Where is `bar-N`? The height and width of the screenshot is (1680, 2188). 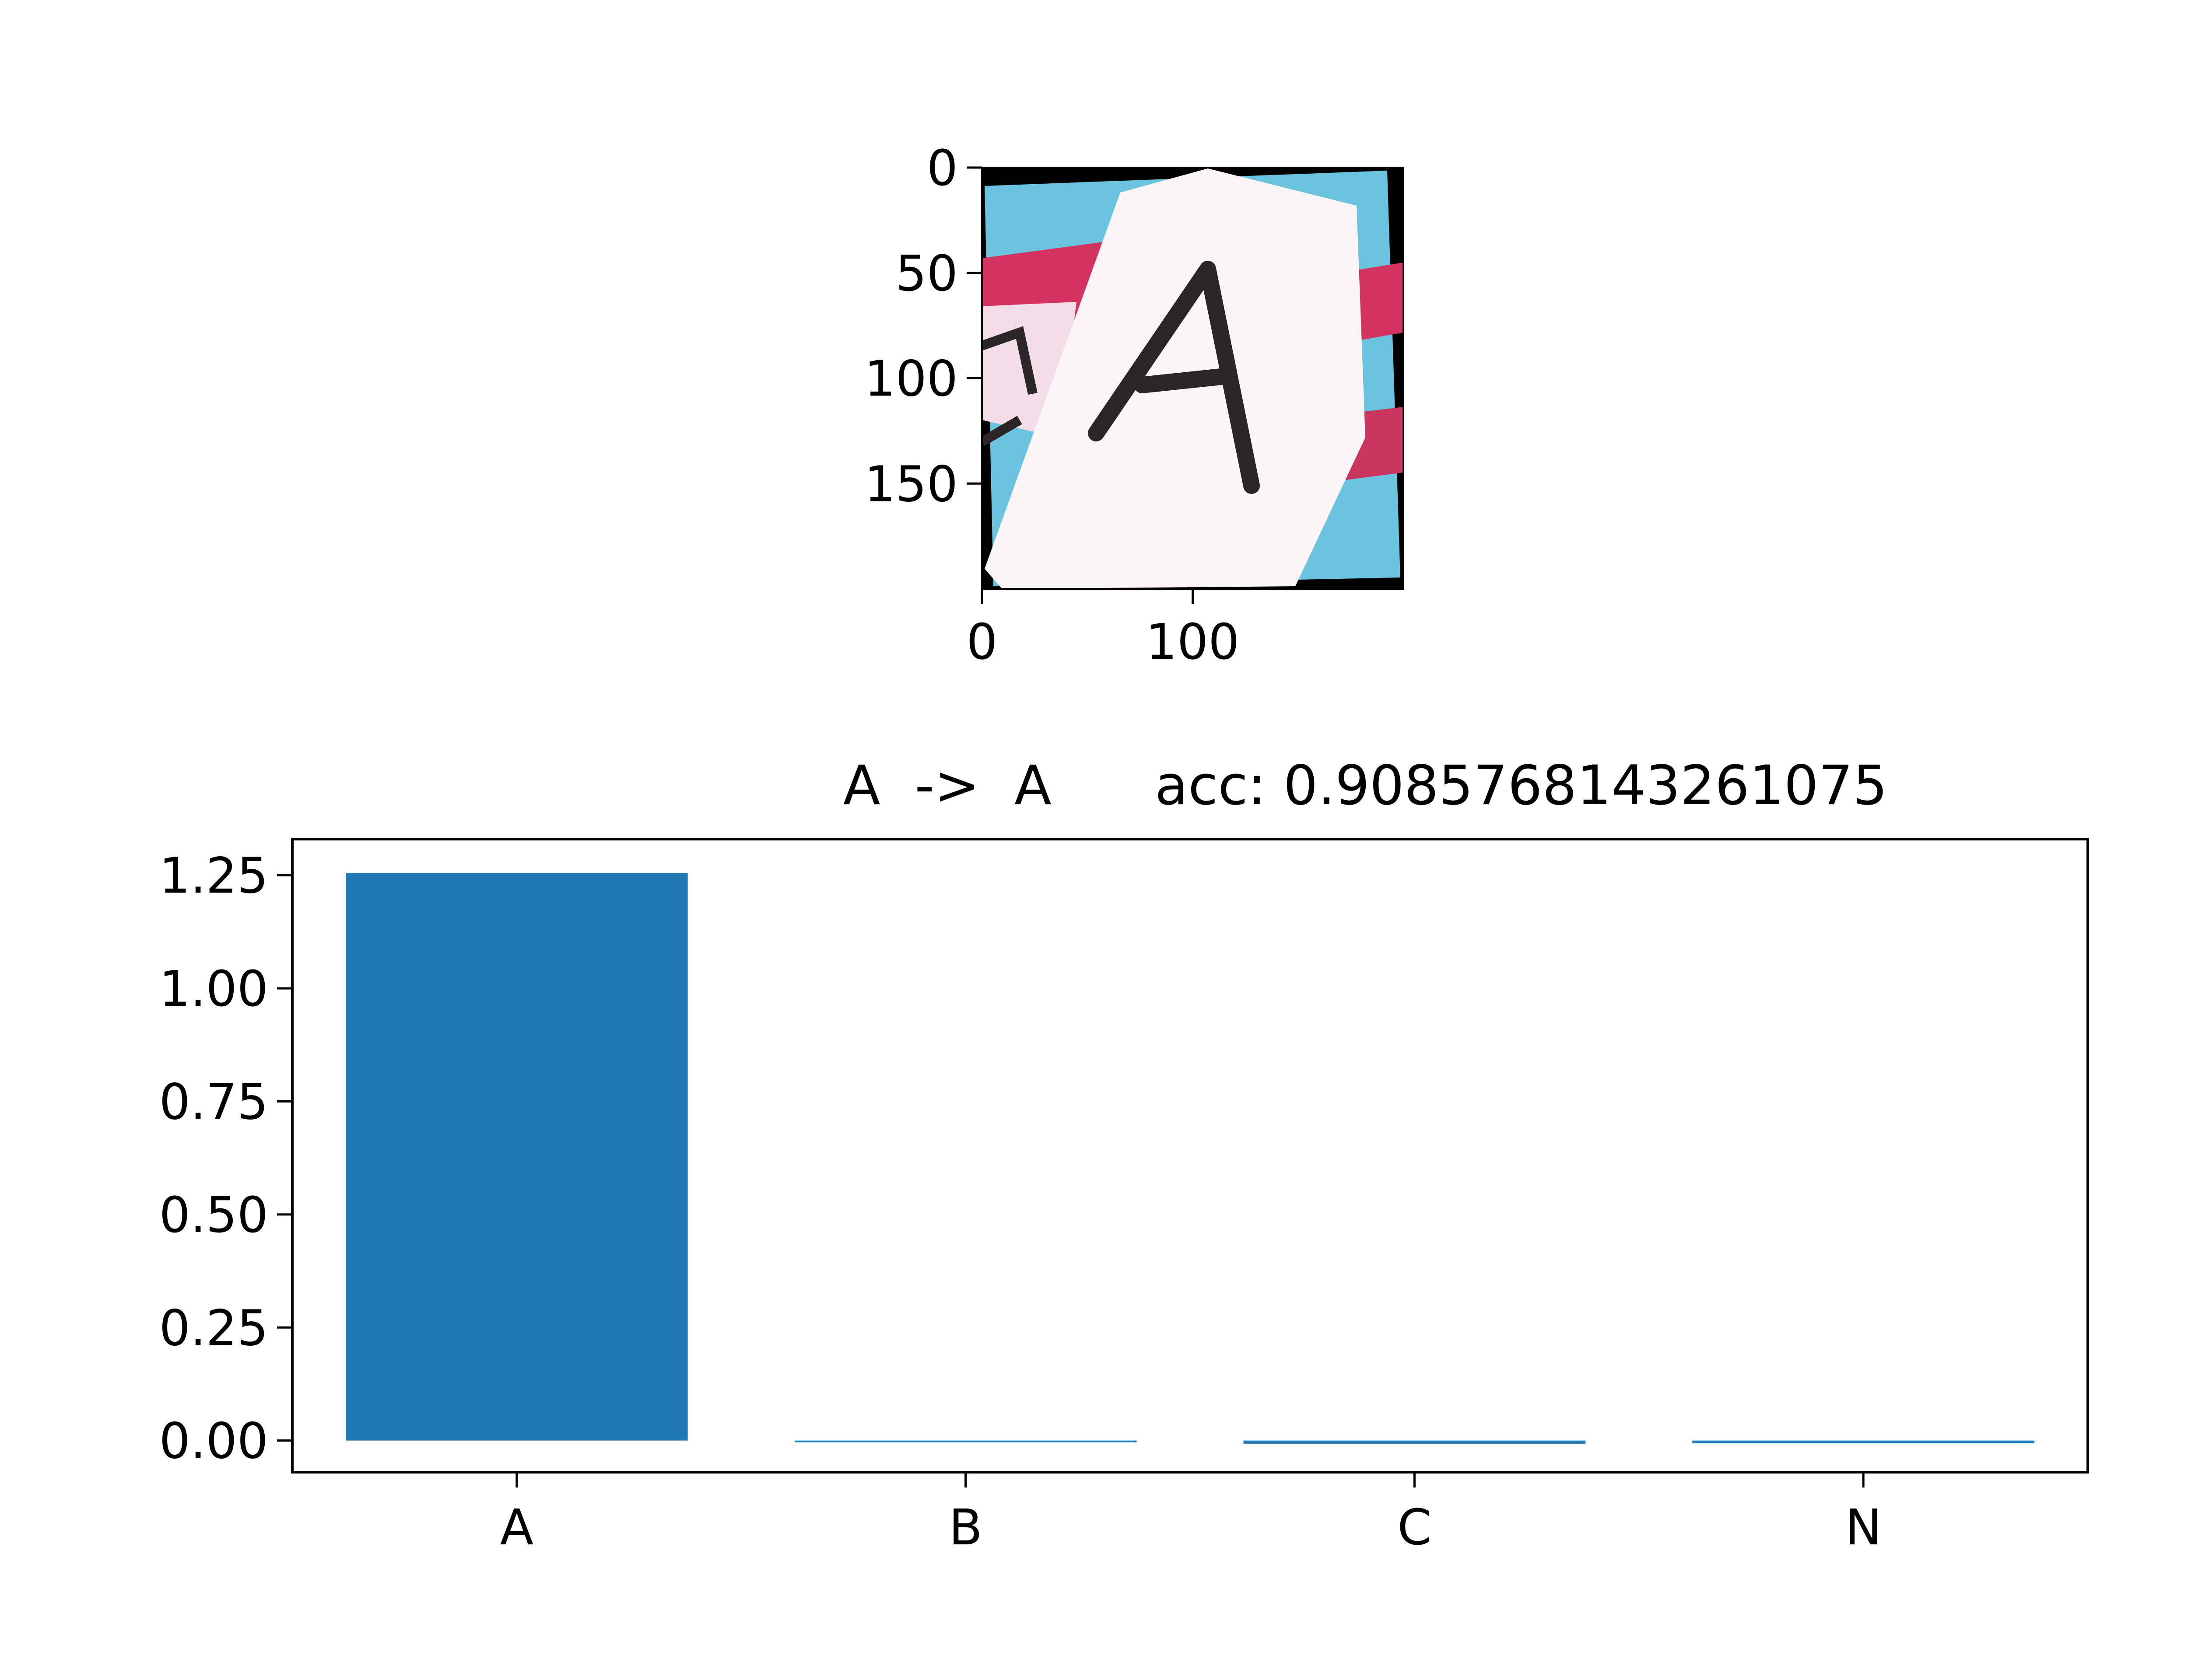 bar-N is located at coordinates (1863, 1441).